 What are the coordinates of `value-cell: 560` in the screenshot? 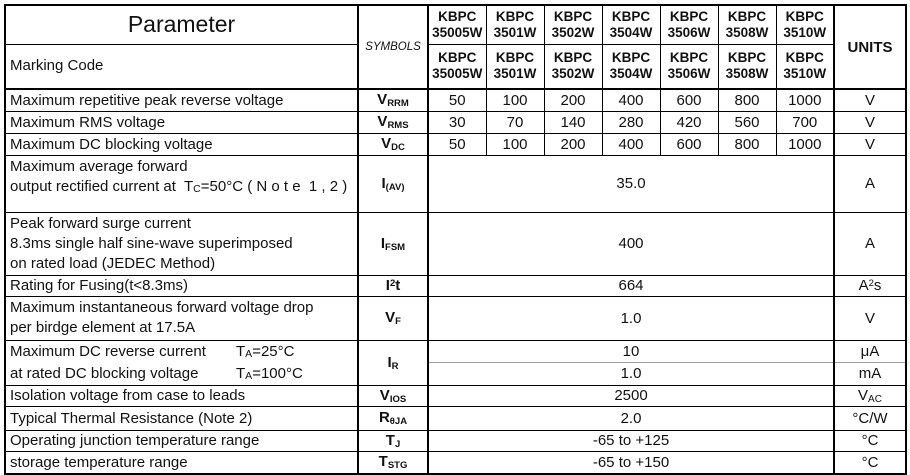 It's located at (747, 122).